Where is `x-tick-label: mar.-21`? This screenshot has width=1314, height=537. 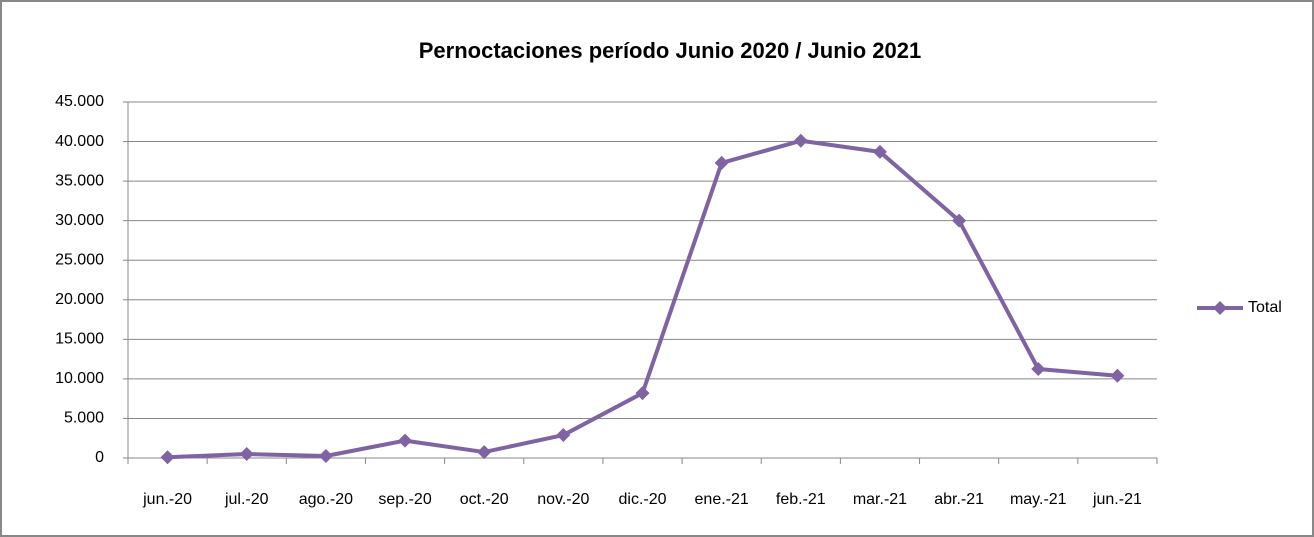
x-tick-label: mar.-21 is located at coordinates (880, 499).